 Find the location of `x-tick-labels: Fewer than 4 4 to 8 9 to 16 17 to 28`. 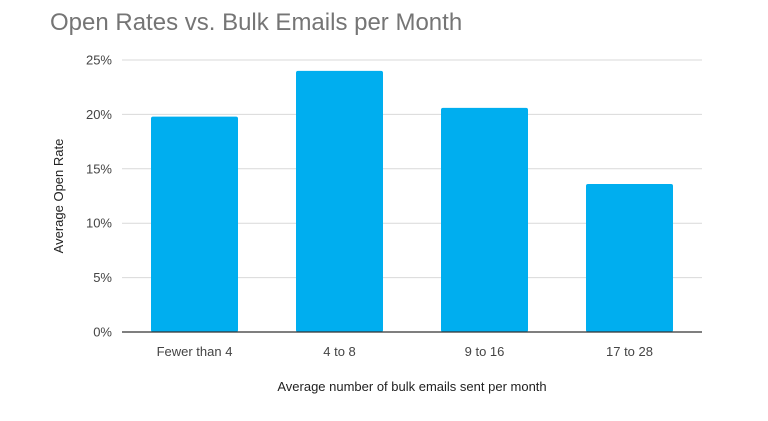

x-tick-labels: Fewer than 4 4 to 8 9 to 16 17 to 28 is located at coordinates (405, 351).